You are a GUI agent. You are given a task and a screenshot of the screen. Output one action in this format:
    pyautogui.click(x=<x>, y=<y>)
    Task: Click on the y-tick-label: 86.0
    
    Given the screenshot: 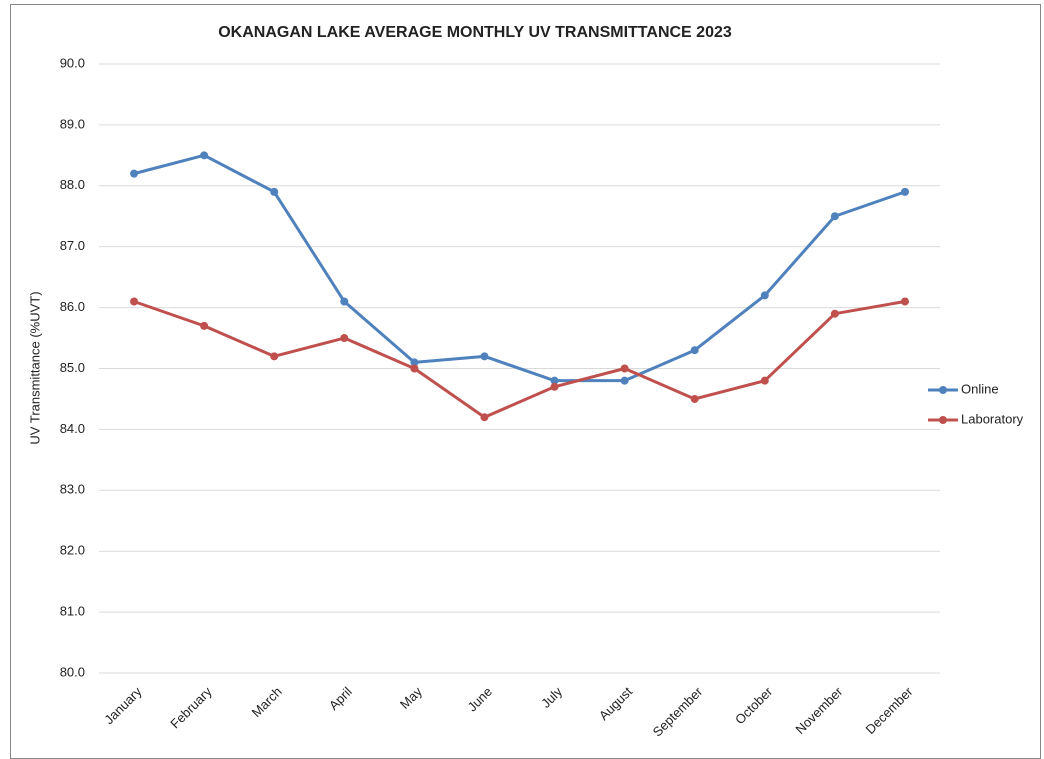 What is the action you would take?
    pyautogui.click(x=72, y=306)
    